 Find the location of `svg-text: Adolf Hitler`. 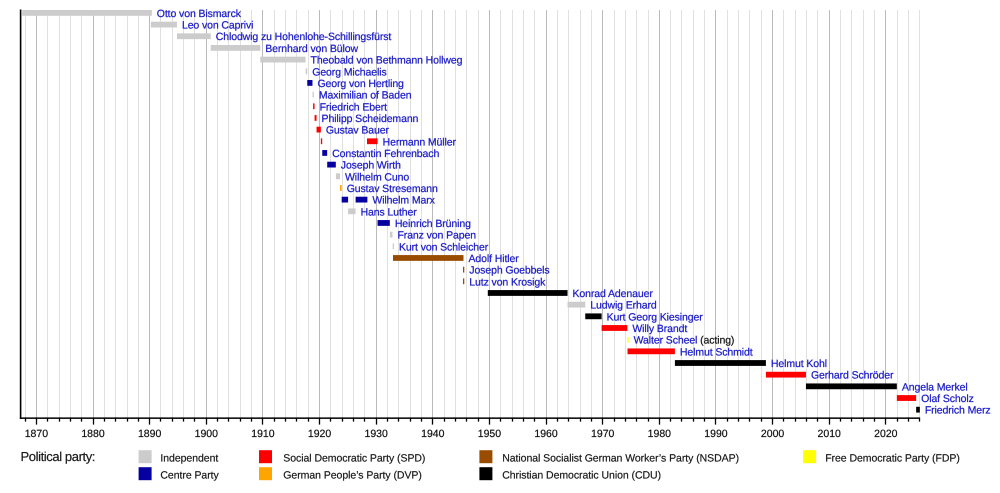

svg-text: Adolf Hitler is located at coordinates (494, 259).